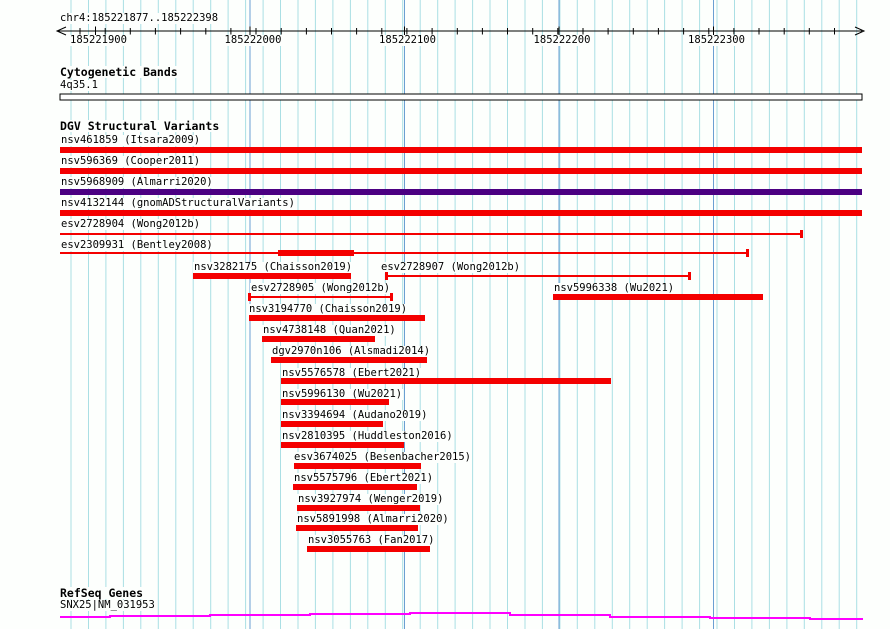 The width and height of the screenshot is (890, 629). Describe the element at coordinates (367, 436) in the screenshot. I see `variant-label: nsv2810395 (Huddleston2016)` at that location.